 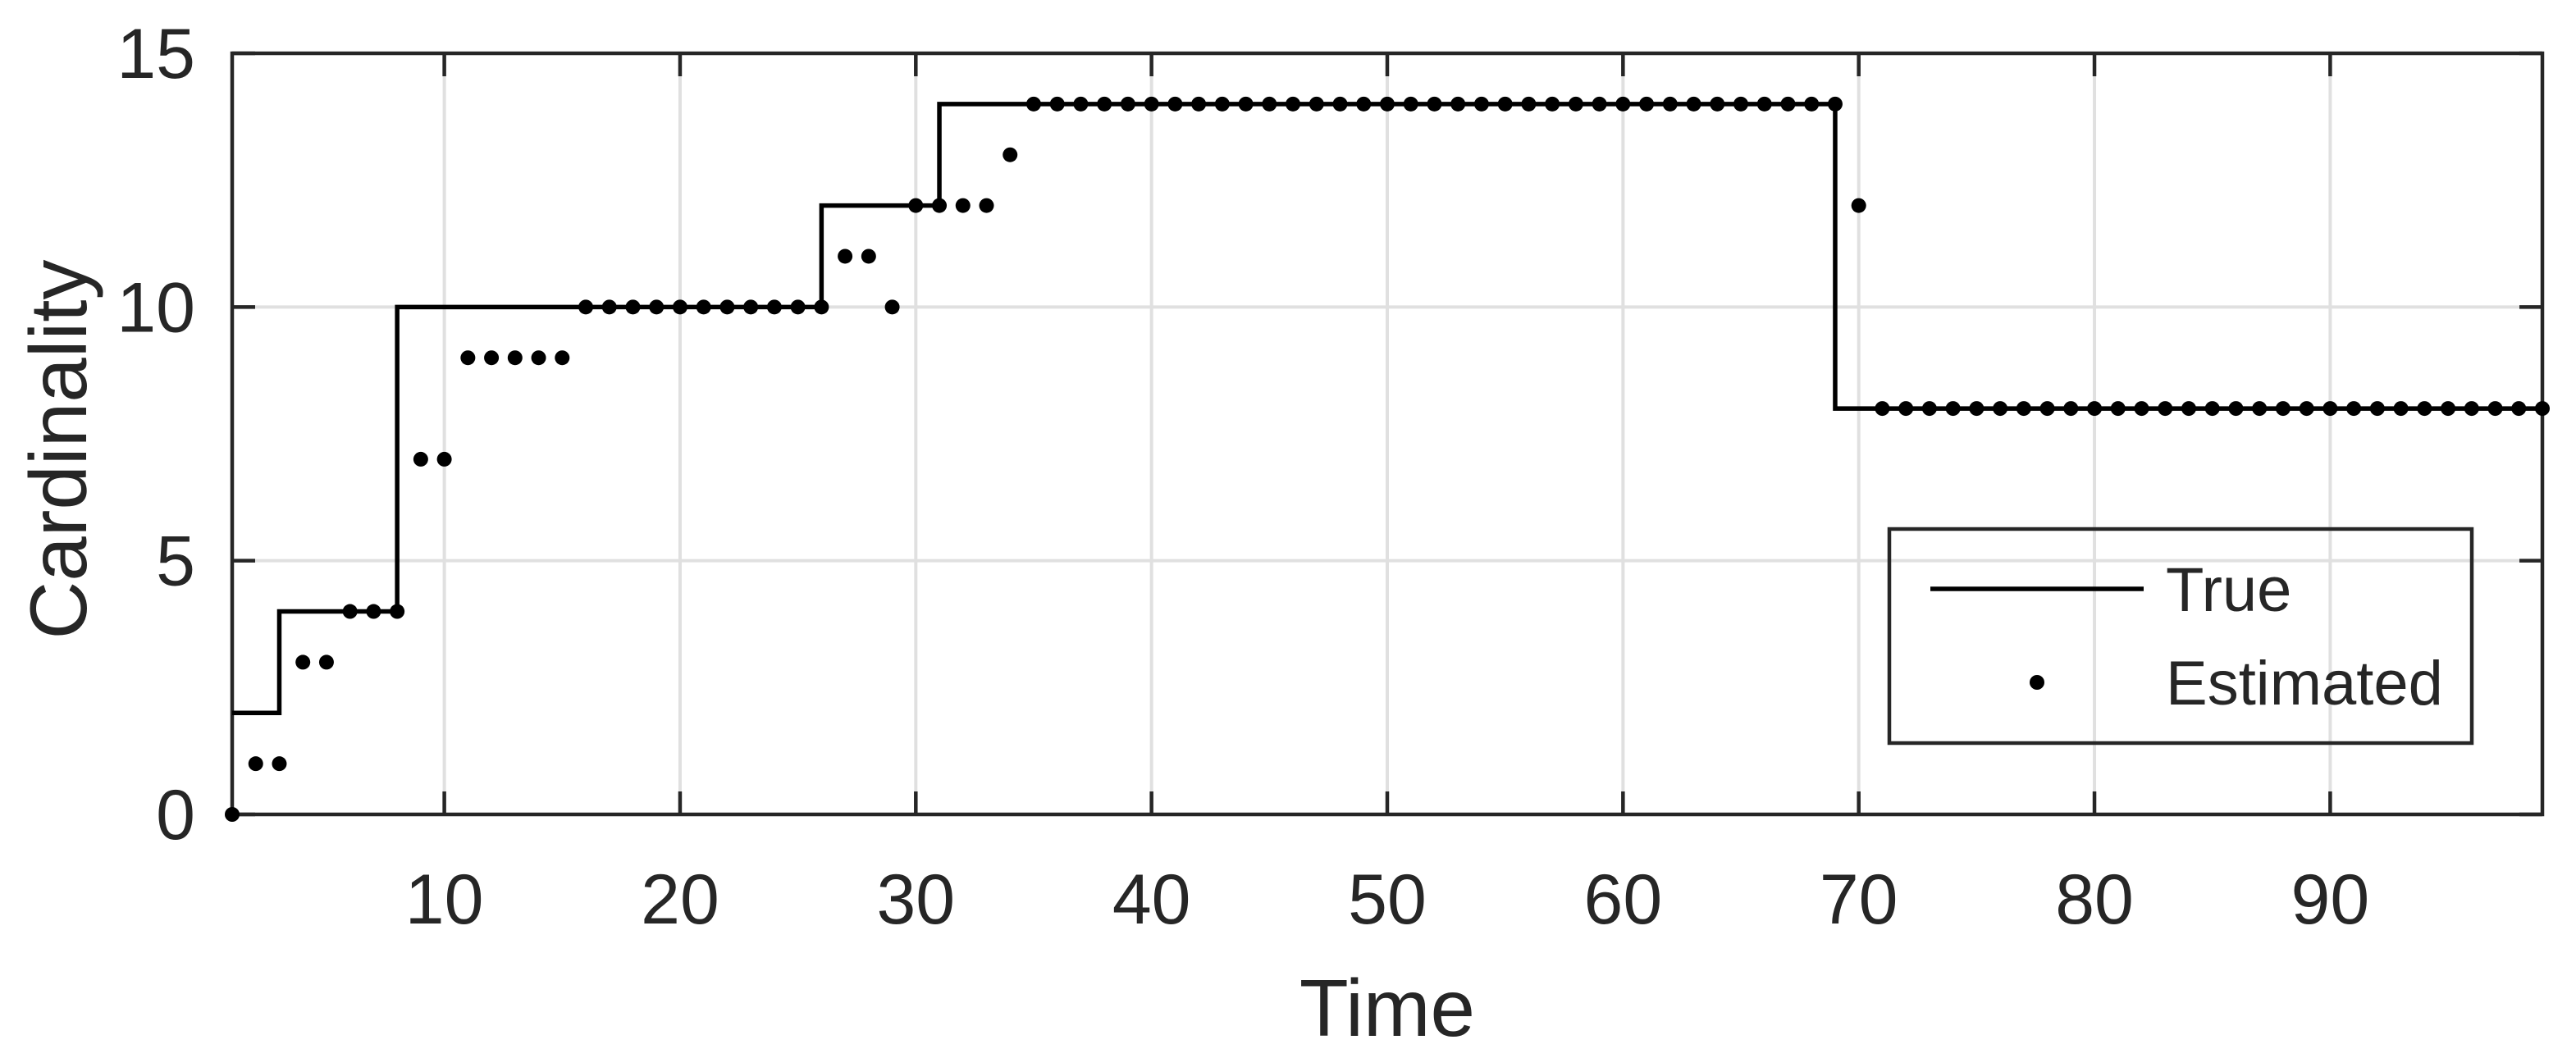 What do you see at coordinates (2228, 590) in the screenshot?
I see `legend-true-label: True` at bounding box center [2228, 590].